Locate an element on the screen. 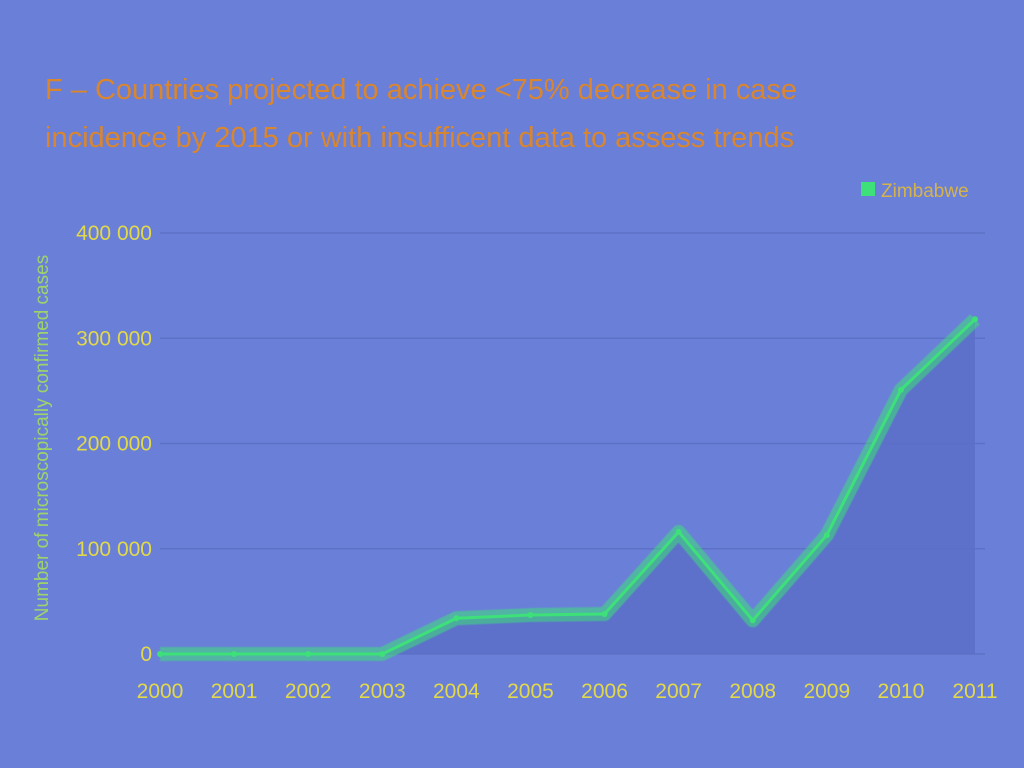  legend-swatch is located at coordinates (868, 189).